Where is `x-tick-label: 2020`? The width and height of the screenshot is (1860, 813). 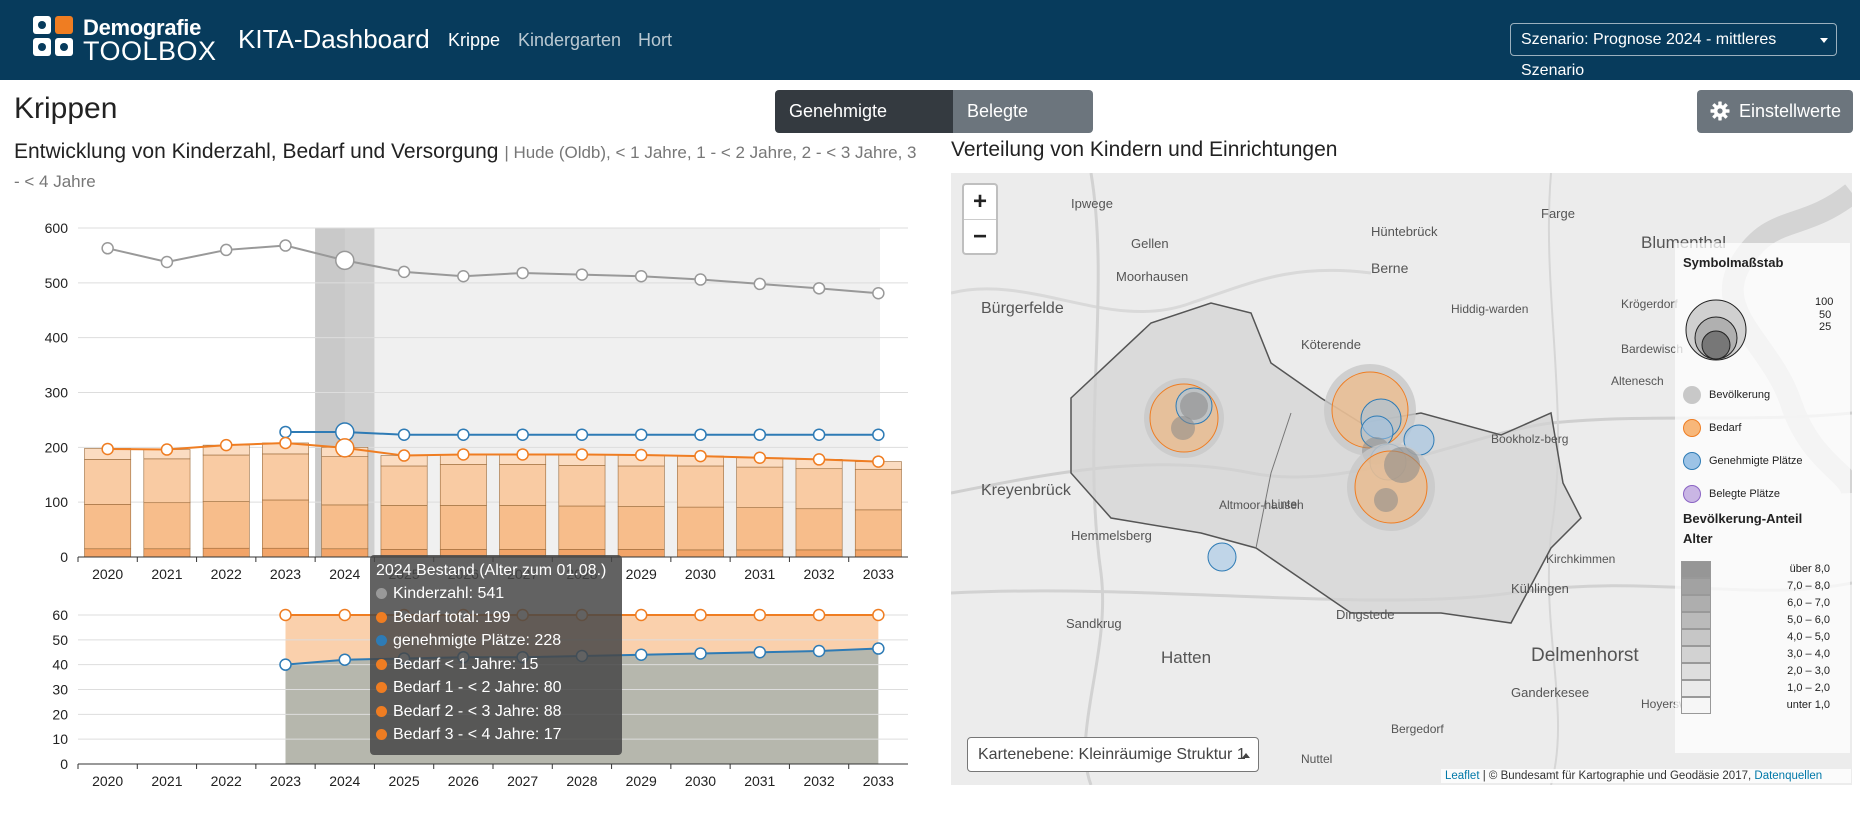 x-tick-label: 2020 is located at coordinates (107, 574).